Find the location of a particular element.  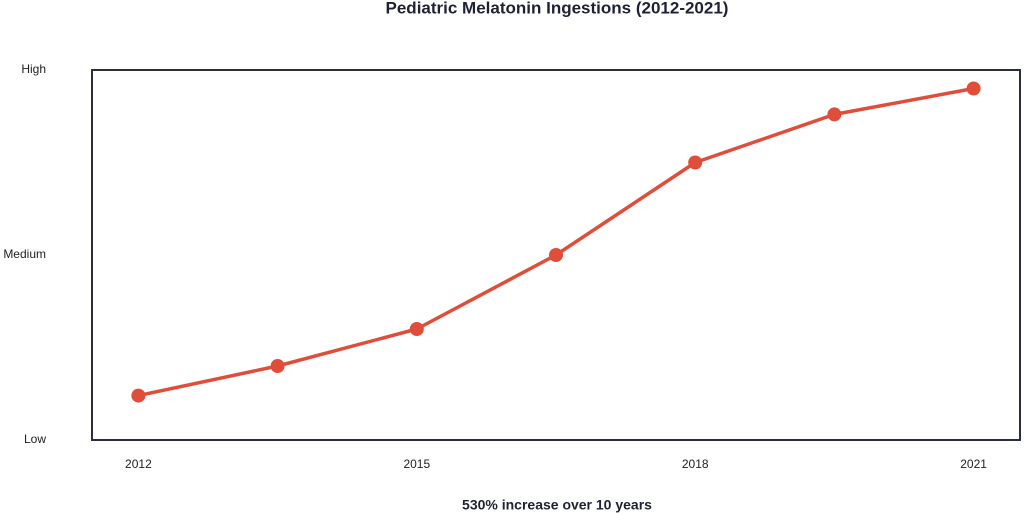

x-tick-label: 2012 is located at coordinates (138, 464).